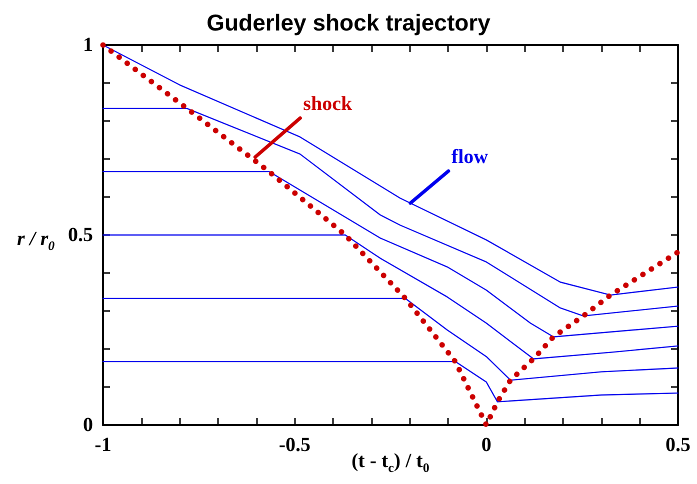 This screenshot has width=697, height=484. I want to click on annotation: shock, so click(328, 104).